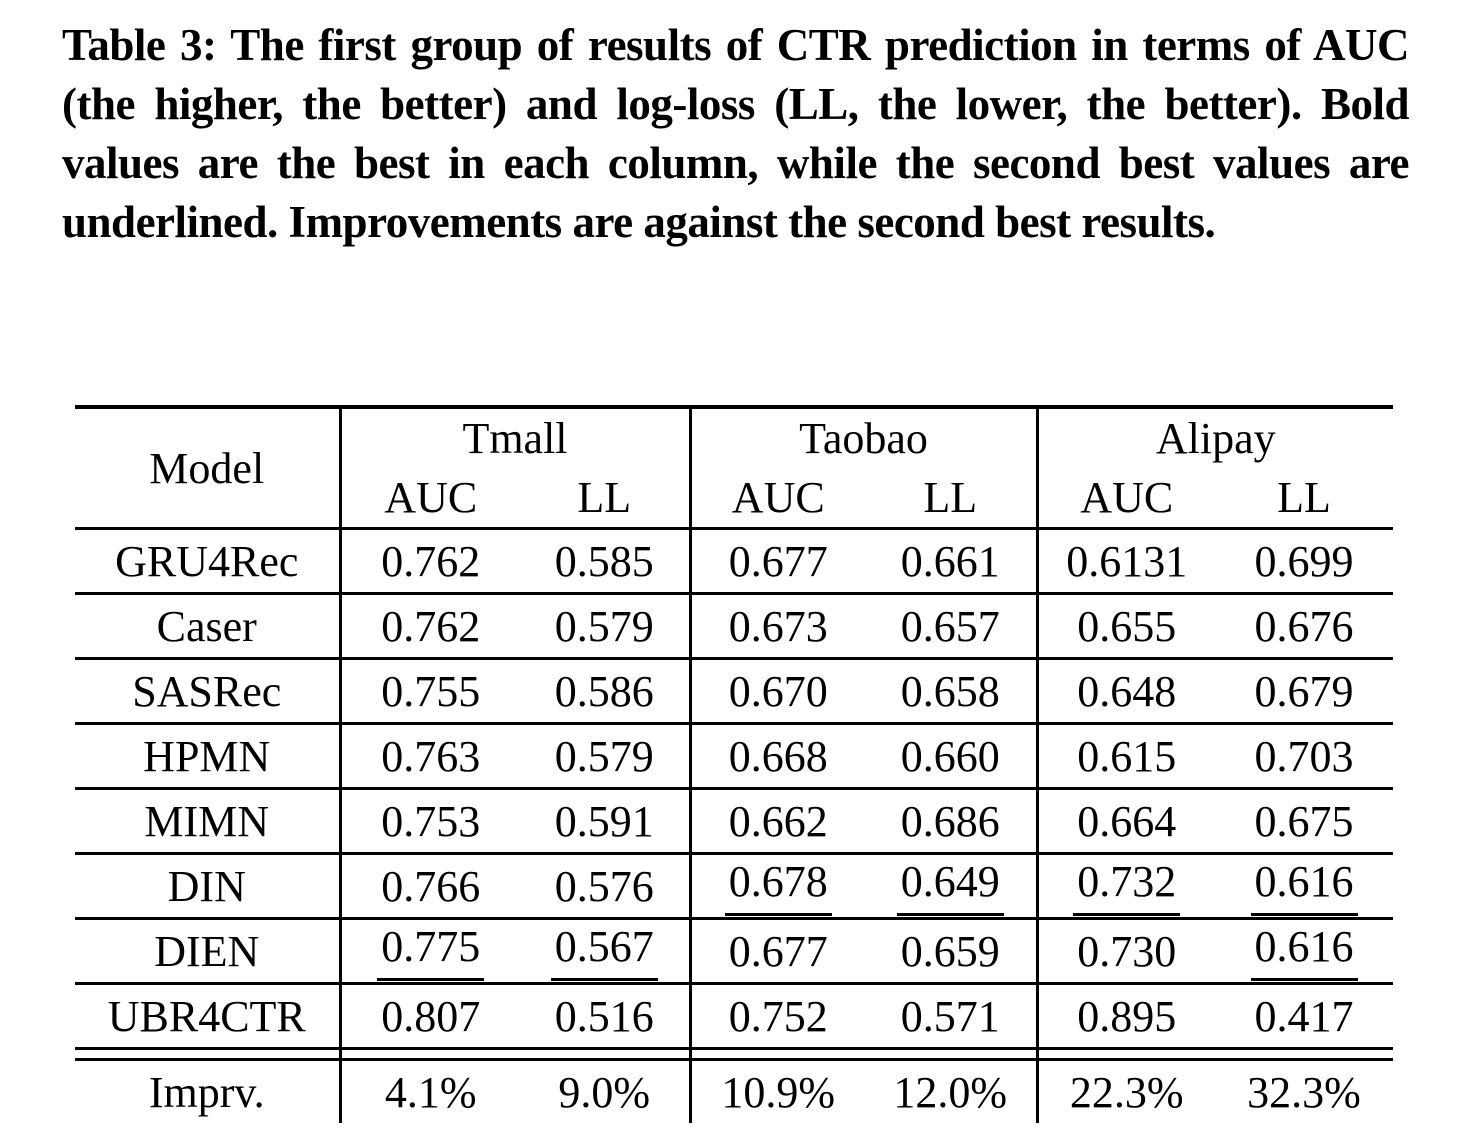 The height and width of the screenshot is (1140, 1468). Describe the element at coordinates (1304, 756) in the screenshot. I see `value-cell: 0.703` at that location.